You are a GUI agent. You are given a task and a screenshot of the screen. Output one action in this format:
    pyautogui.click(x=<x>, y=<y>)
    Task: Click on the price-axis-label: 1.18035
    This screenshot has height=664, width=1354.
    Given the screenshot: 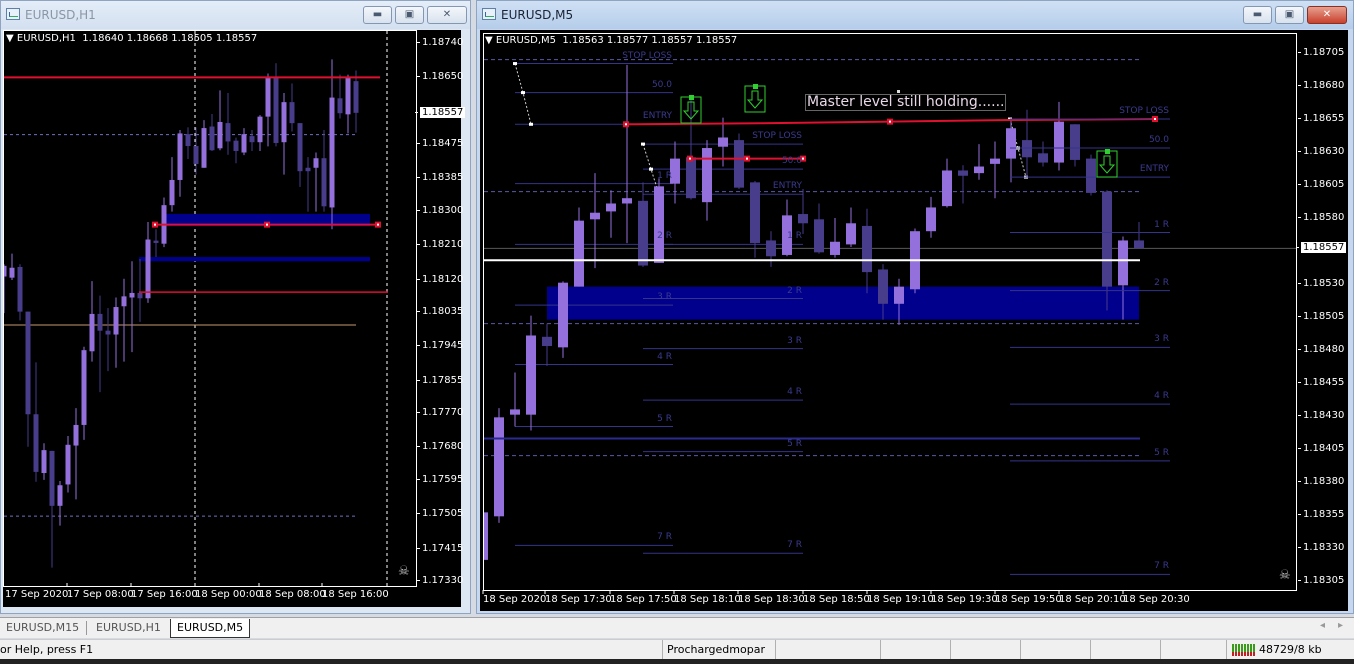 What is the action you would take?
    pyautogui.click(x=440, y=311)
    